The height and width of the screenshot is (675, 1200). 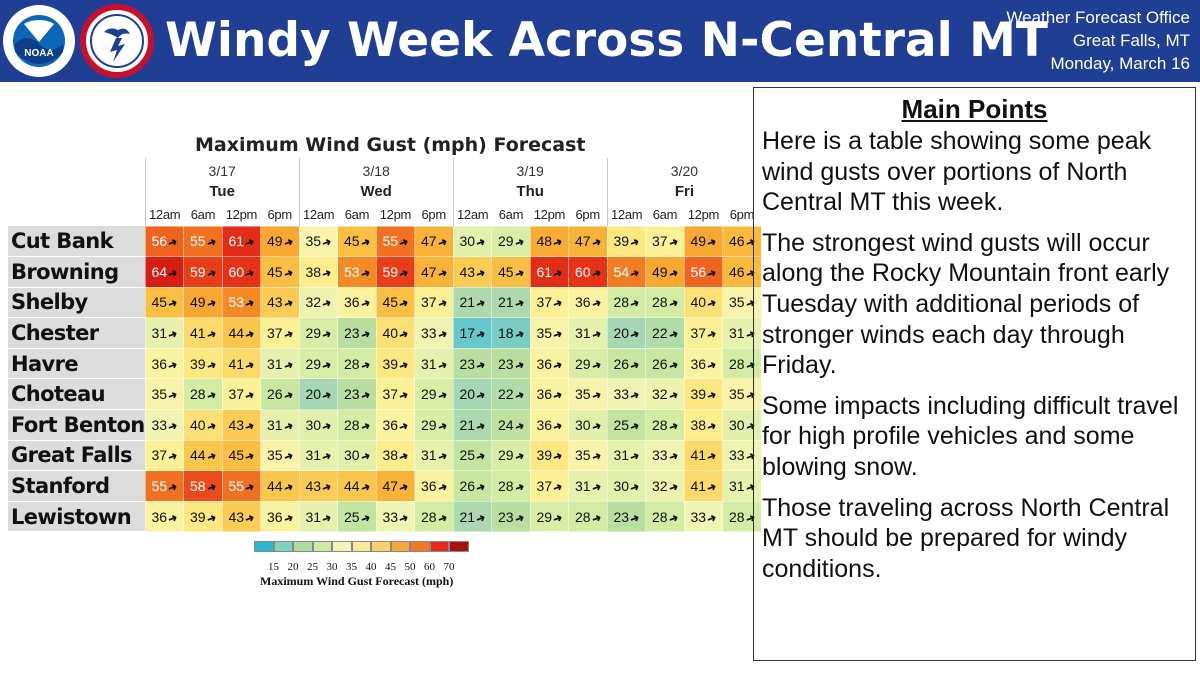 What do you see at coordinates (332, 567) in the screenshot?
I see `legend-tick: 30` at bounding box center [332, 567].